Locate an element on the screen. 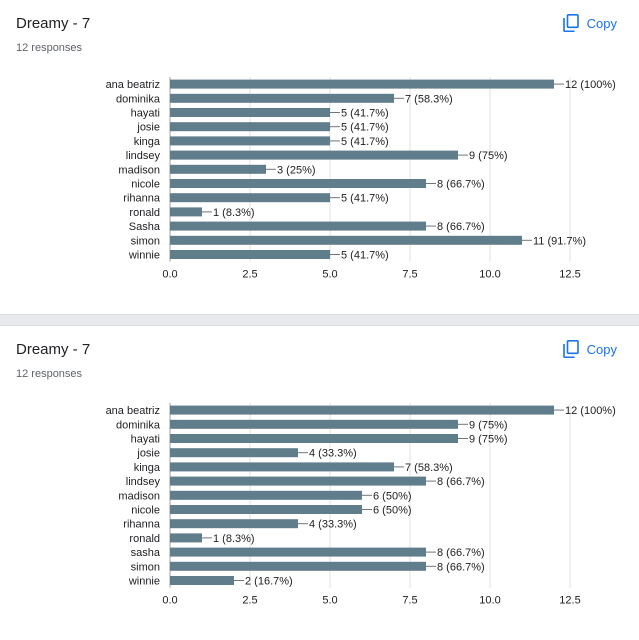  data-label: 3 (25%) is located at coordinates (296, 170).